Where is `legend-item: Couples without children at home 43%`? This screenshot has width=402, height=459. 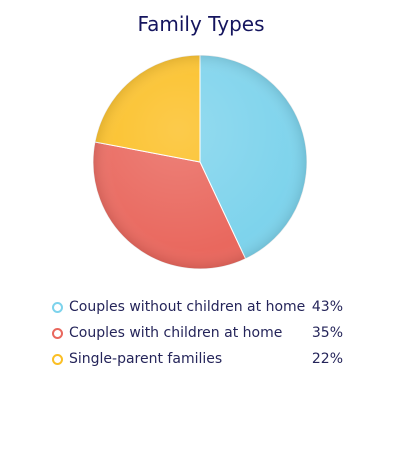 legend-item: Couples without children at home 43% is located at coordinates (202, 307).